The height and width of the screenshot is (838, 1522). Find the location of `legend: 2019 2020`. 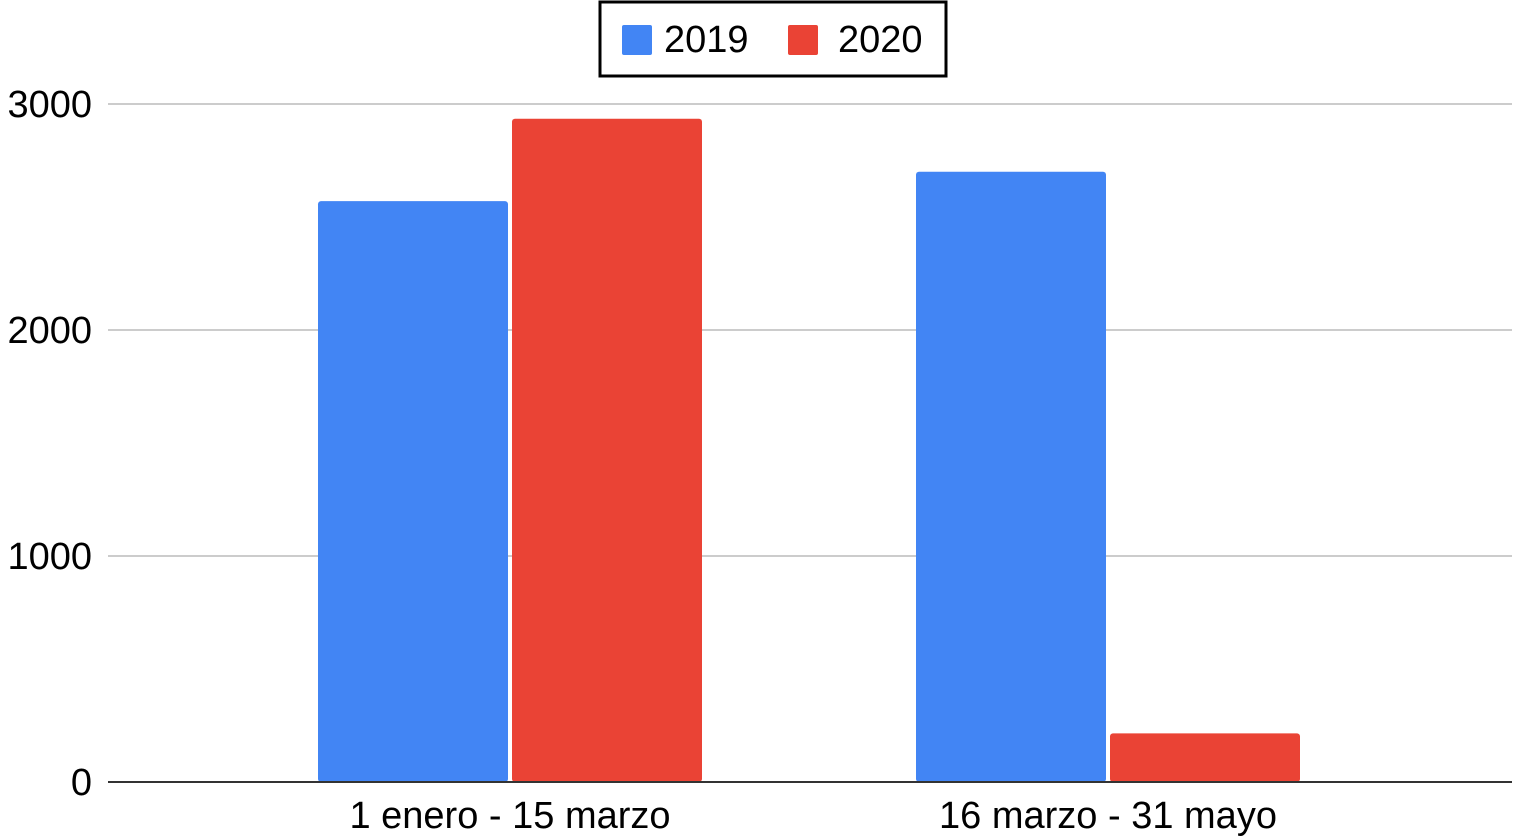

legend: 2019 2020 is located at coordinates (773, 39).